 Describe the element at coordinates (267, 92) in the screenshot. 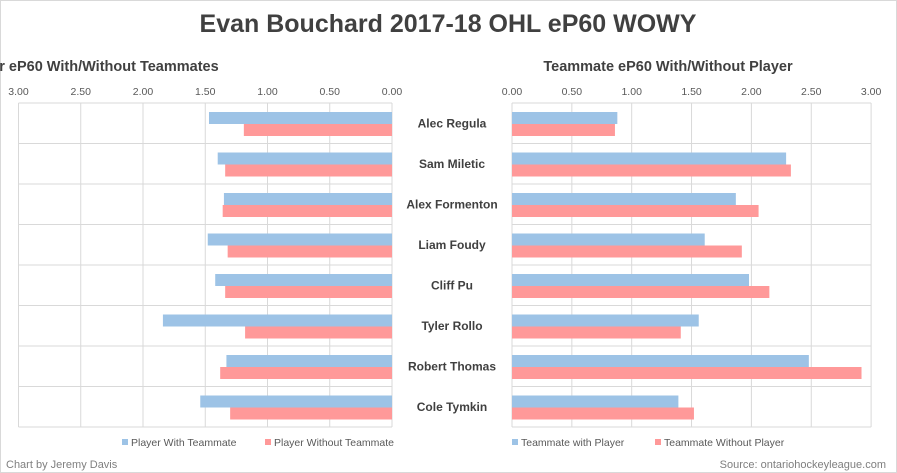

I see `left-tick-label: 1.00` at that location.